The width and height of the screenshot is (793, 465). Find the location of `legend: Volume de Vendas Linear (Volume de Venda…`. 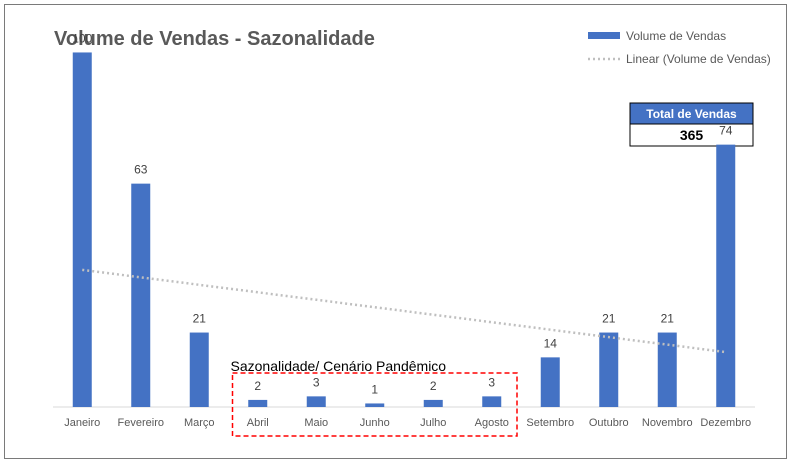

legend: Volume de Vendas Linear (Volume de Venda… is located at coordinates (679, 47).